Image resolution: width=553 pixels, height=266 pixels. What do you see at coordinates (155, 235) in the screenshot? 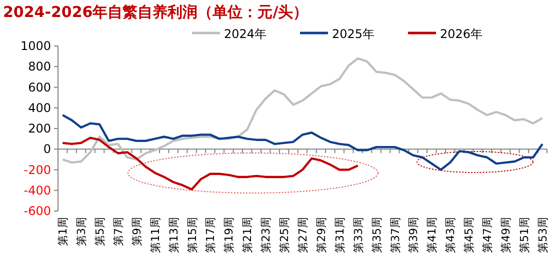
I see `x-tick-label: 第11周` at bounding box center [155, 235].